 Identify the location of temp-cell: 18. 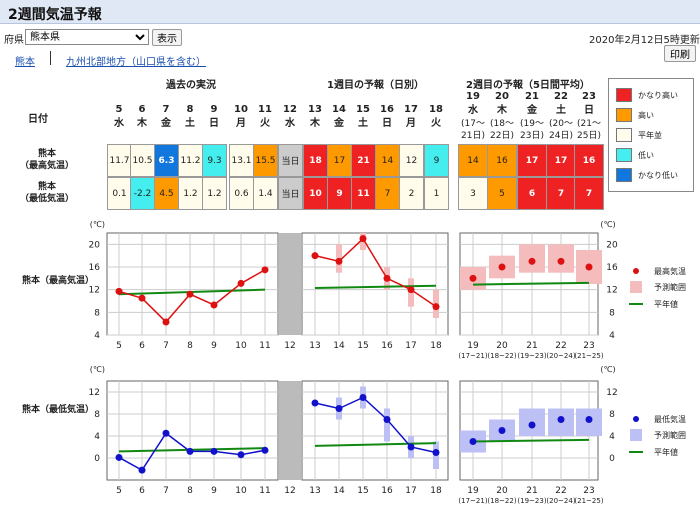
(315, 160).